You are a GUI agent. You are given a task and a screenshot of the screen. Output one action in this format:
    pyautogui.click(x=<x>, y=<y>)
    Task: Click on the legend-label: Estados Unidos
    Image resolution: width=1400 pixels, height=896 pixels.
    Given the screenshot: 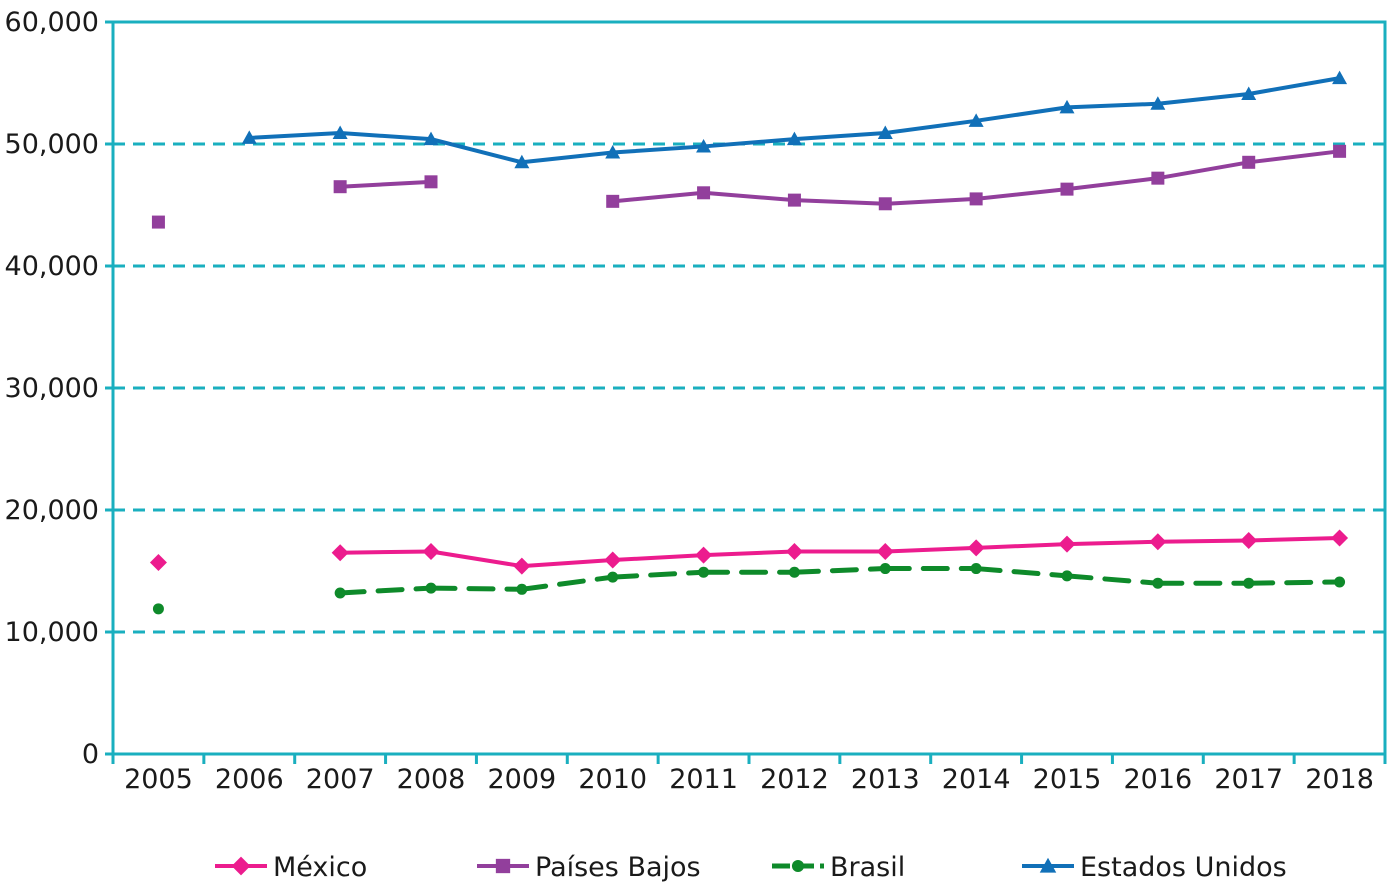 What is the action you would take?
    pyautogui.click(x=1183, y=867)
    